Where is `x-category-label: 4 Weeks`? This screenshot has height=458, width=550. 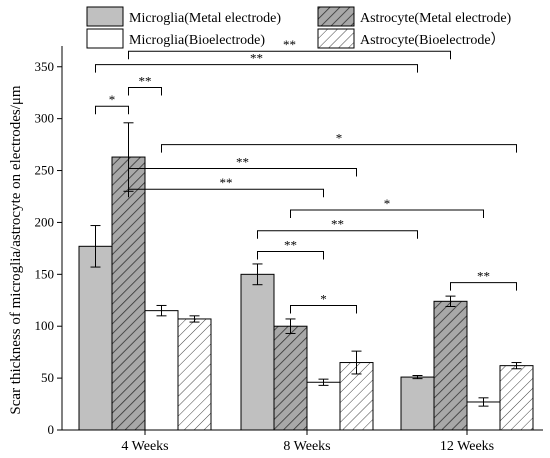 x-category-label: 4 Weeks is located at coordinates (144, 446).